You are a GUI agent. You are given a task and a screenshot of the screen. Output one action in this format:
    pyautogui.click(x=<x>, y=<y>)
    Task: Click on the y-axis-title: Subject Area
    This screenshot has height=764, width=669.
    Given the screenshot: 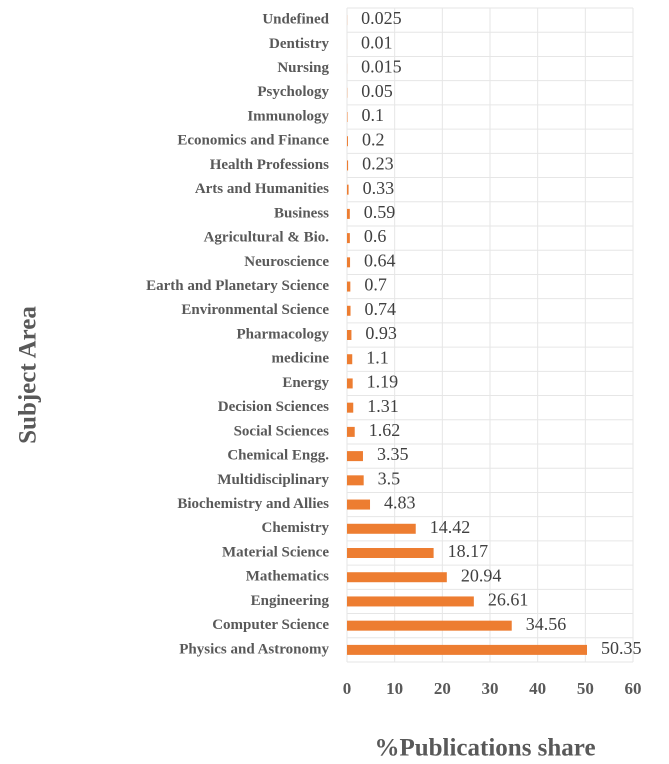 What is the action you would take?
    pyautogui.click(x=28, y=375)
    